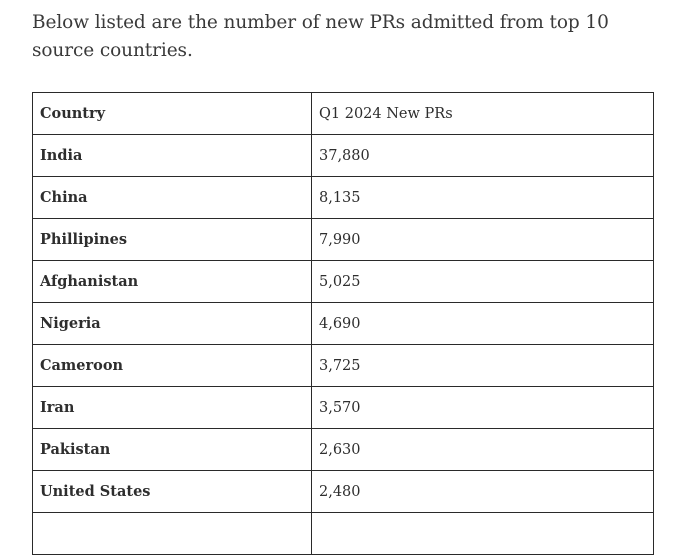 The width and height of the screenshot is (682, 555). What do you see at coordinates (482, 281) in the screenshot?
I see `new-prs-cell: 5,025` at bounding box center [482, 281].